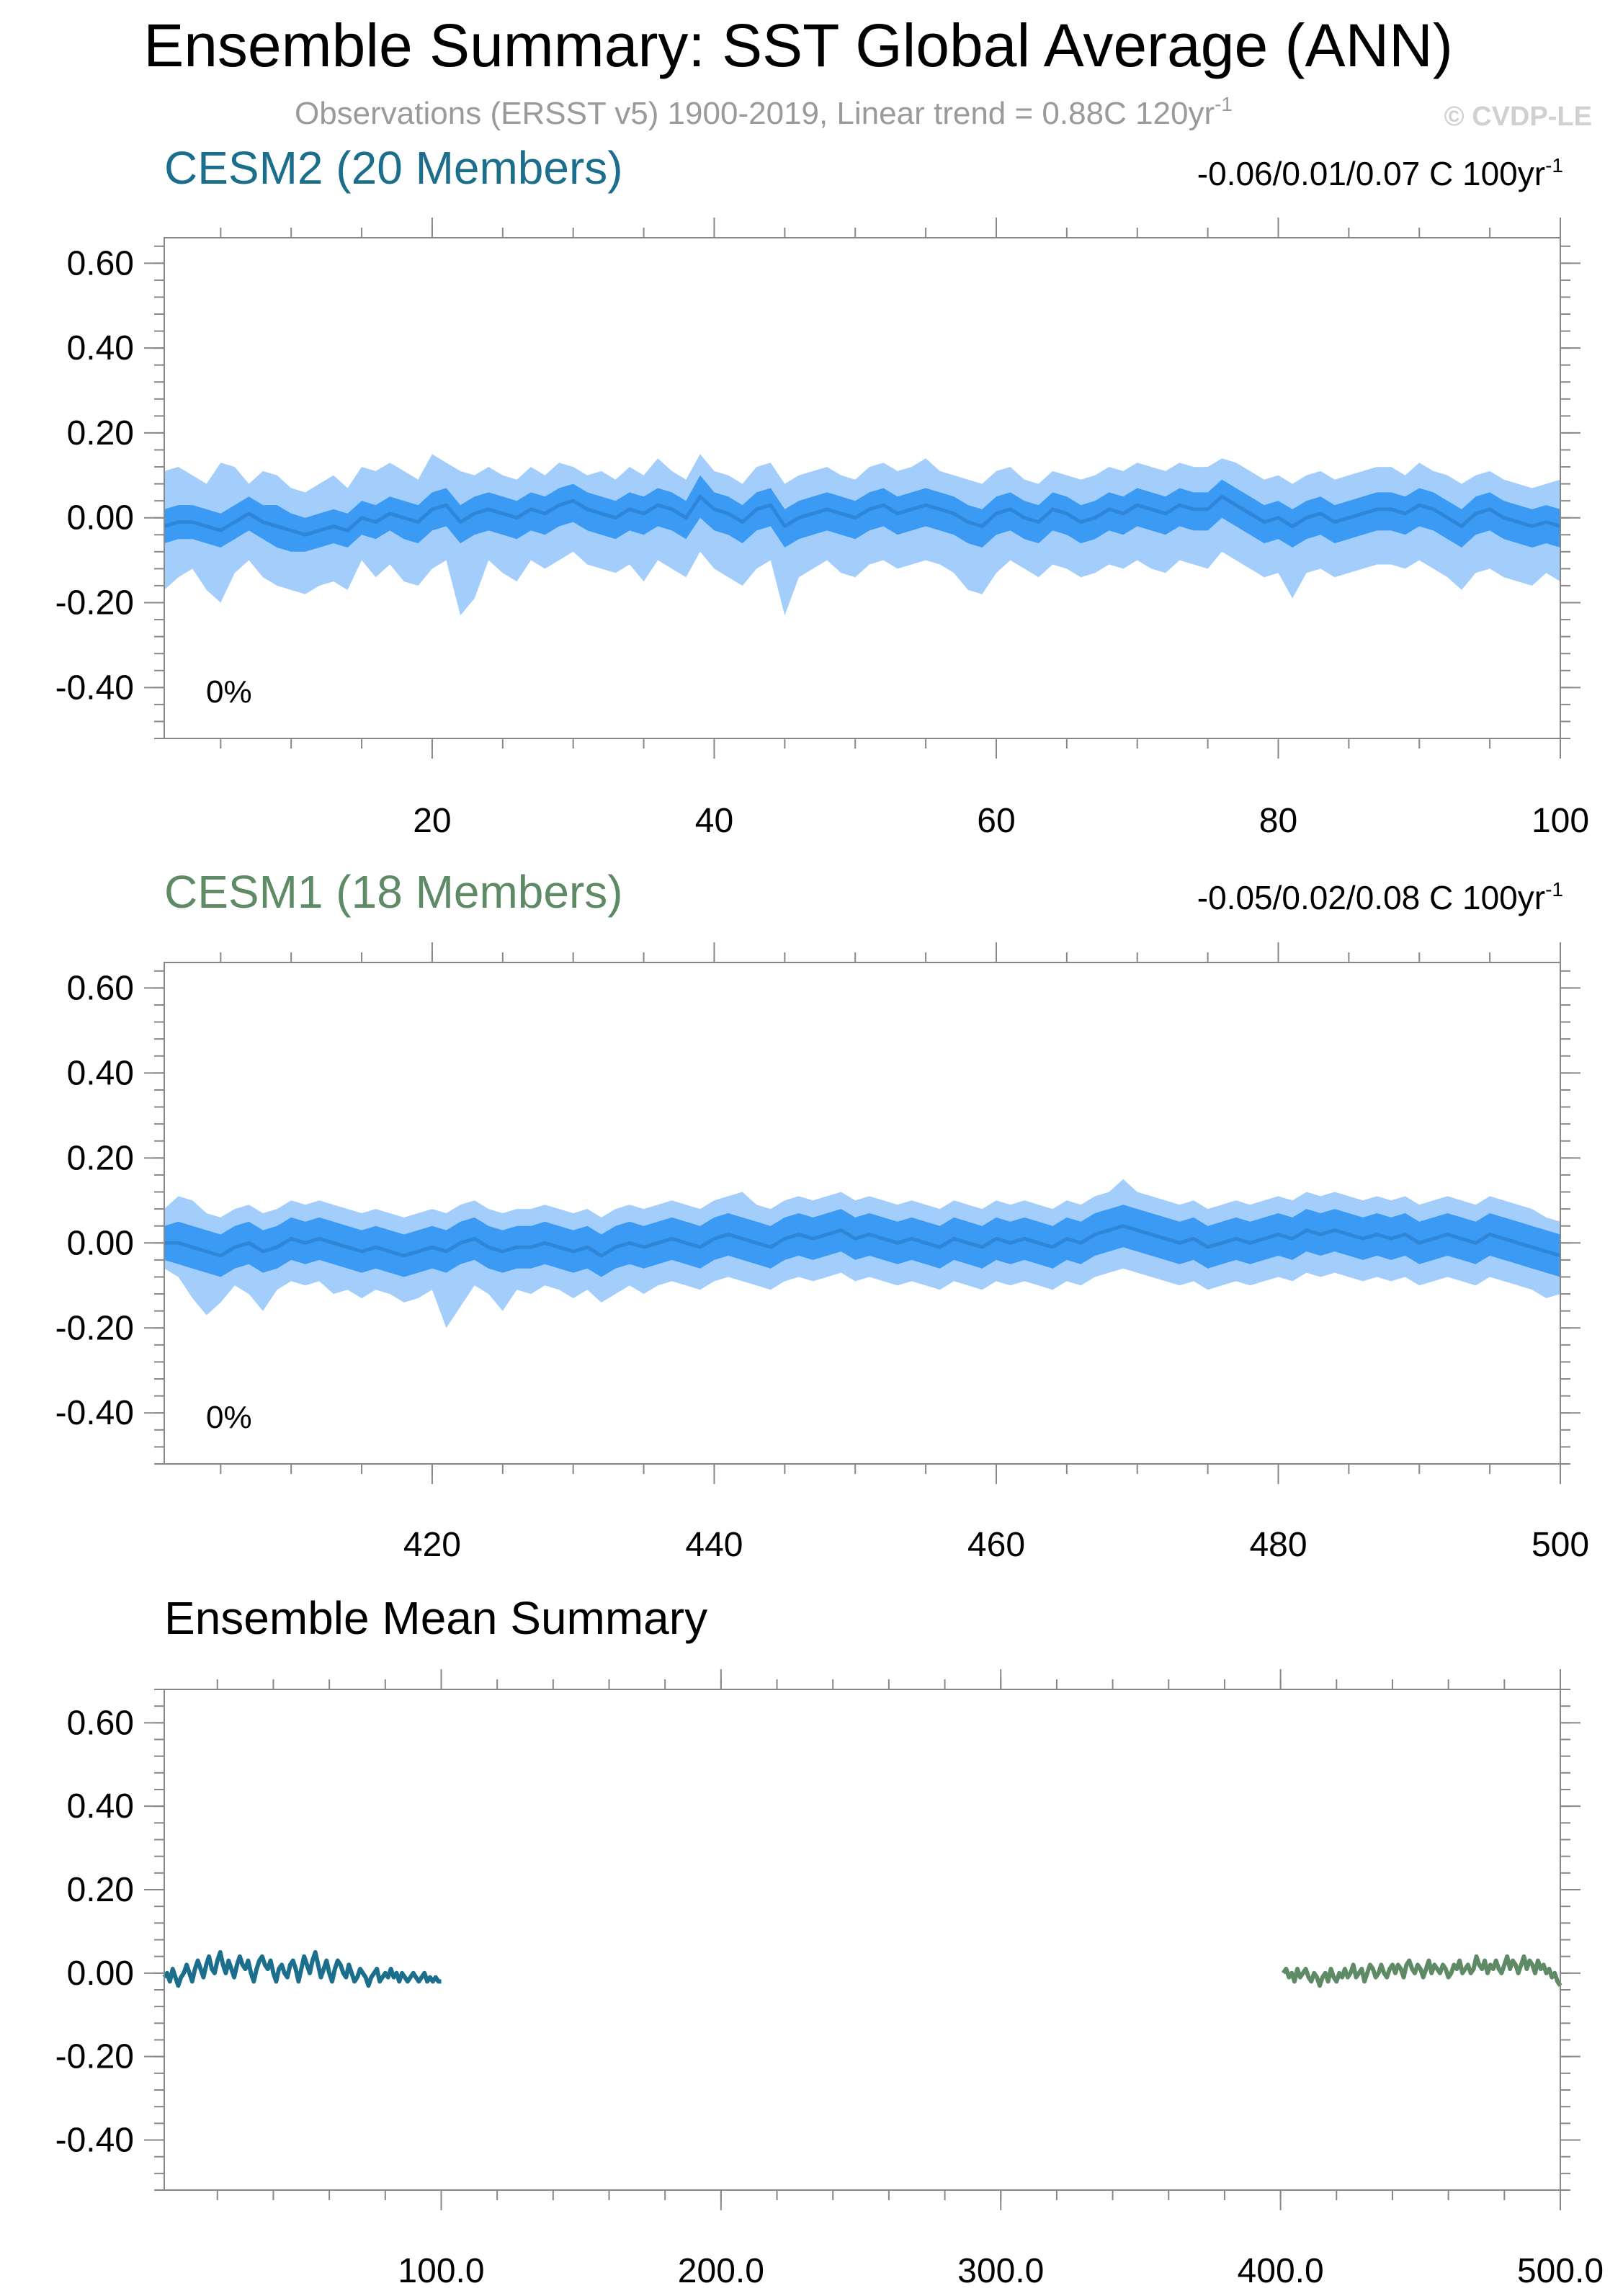 The image size is (1623, 2296). What do you see at coordinates (1278, 821) in the screenshot?
I see `x-tick-label: 80` at bounding box center [1278, 821].